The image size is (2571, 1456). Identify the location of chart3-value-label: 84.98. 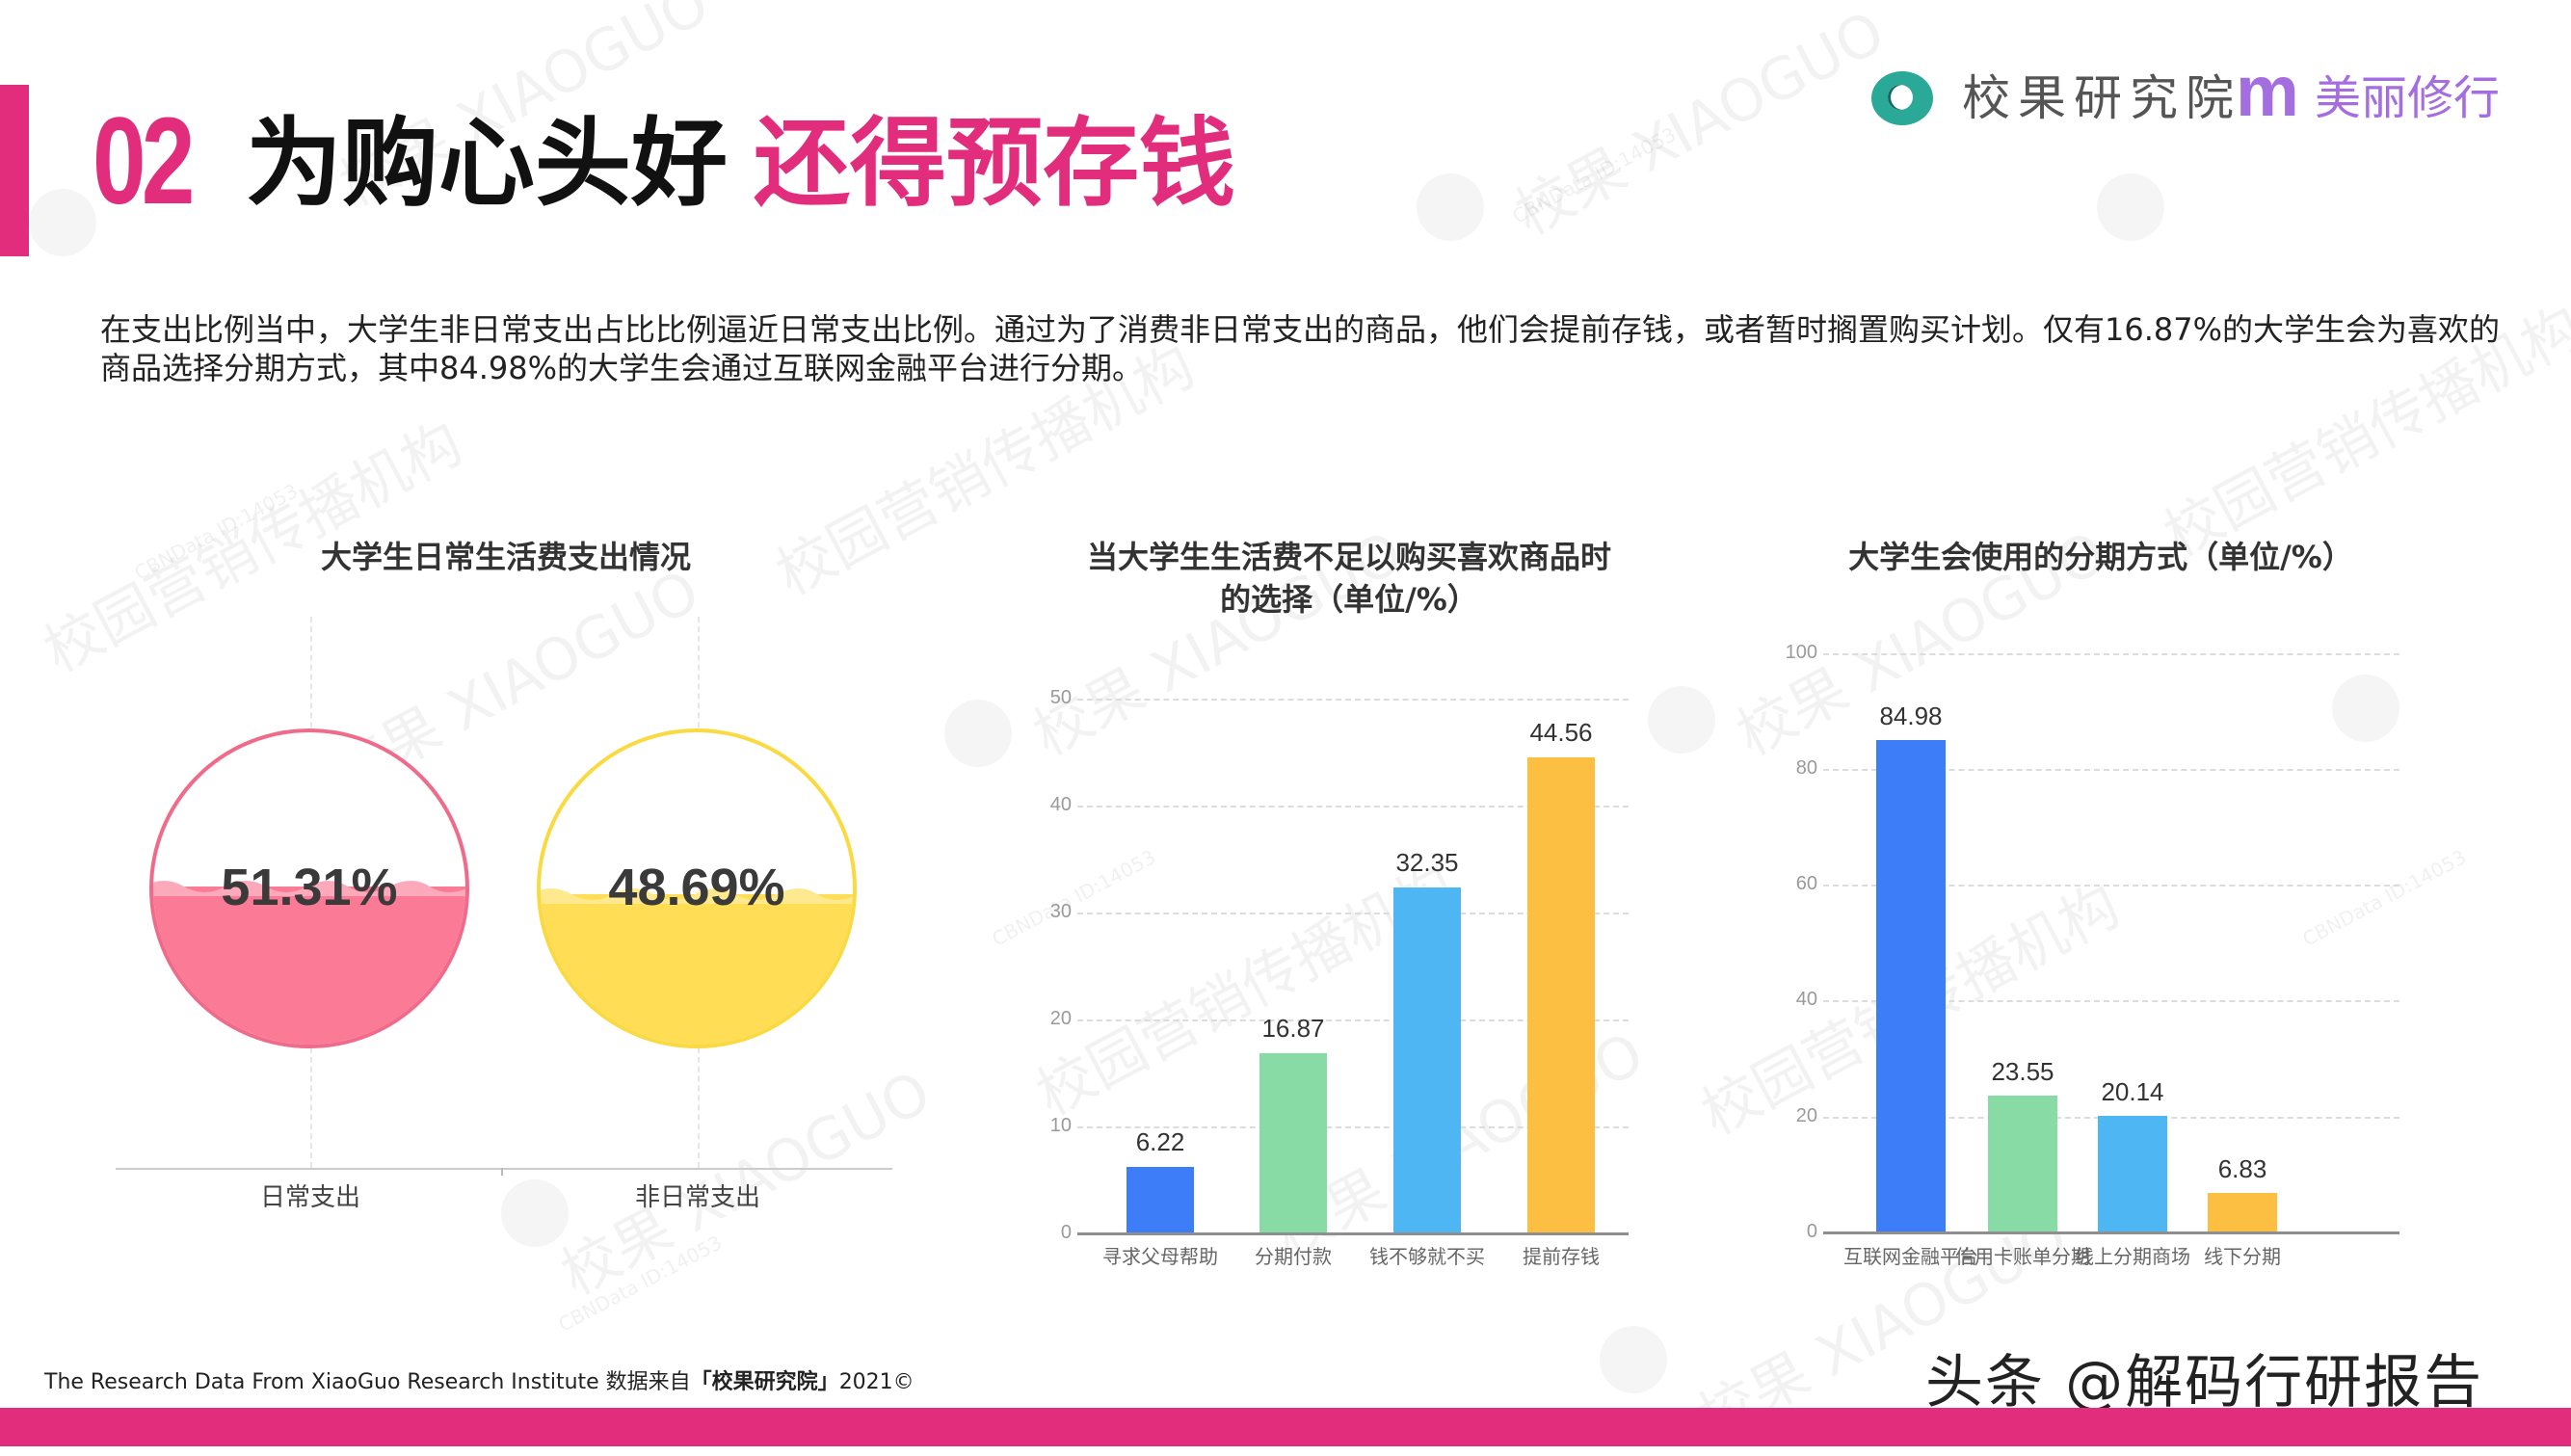
(1911, 716).